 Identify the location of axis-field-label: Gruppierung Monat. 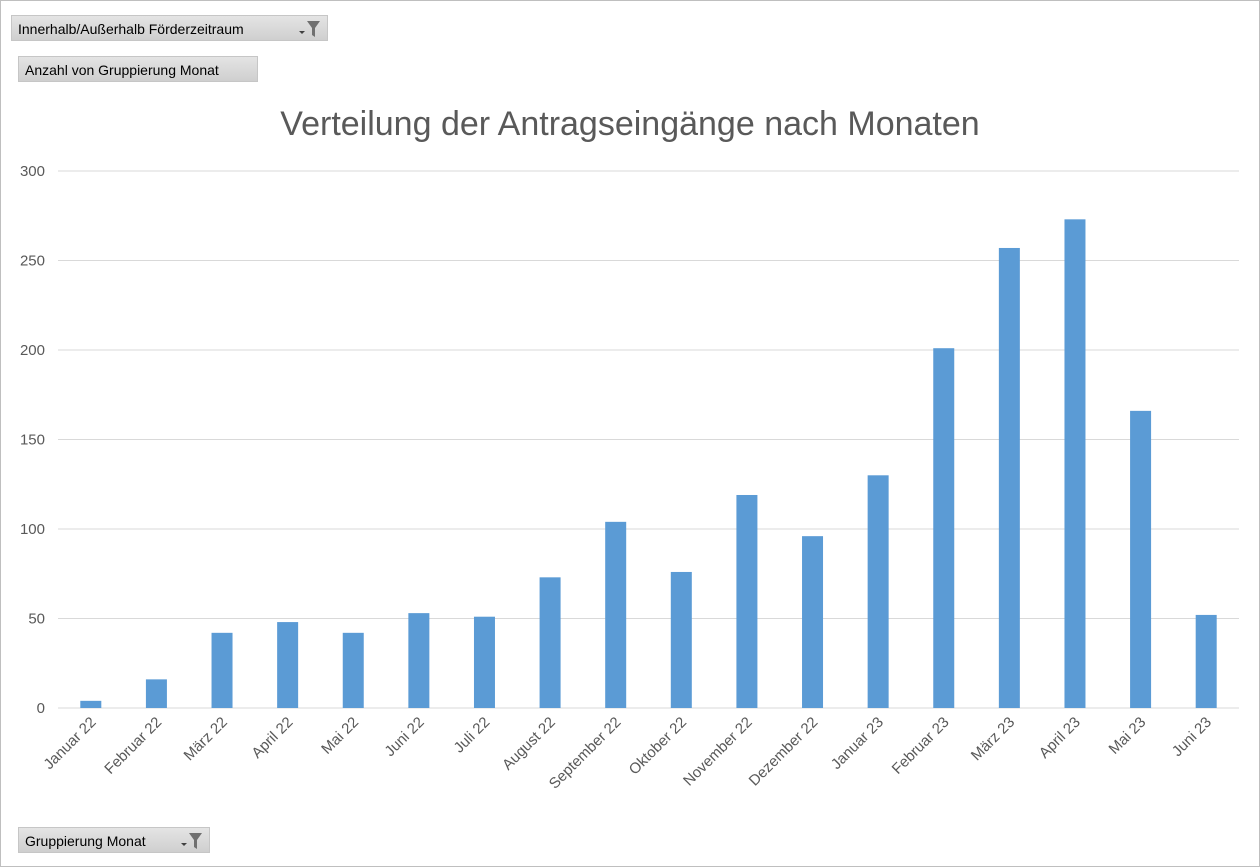
(85, 841).